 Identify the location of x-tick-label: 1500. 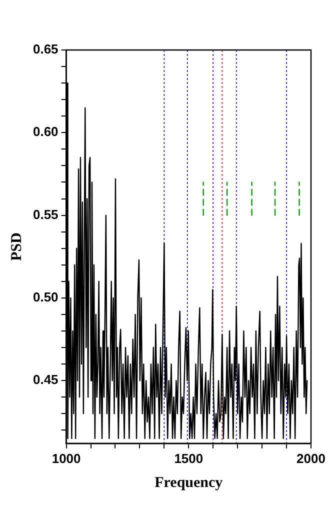
(189, 458).